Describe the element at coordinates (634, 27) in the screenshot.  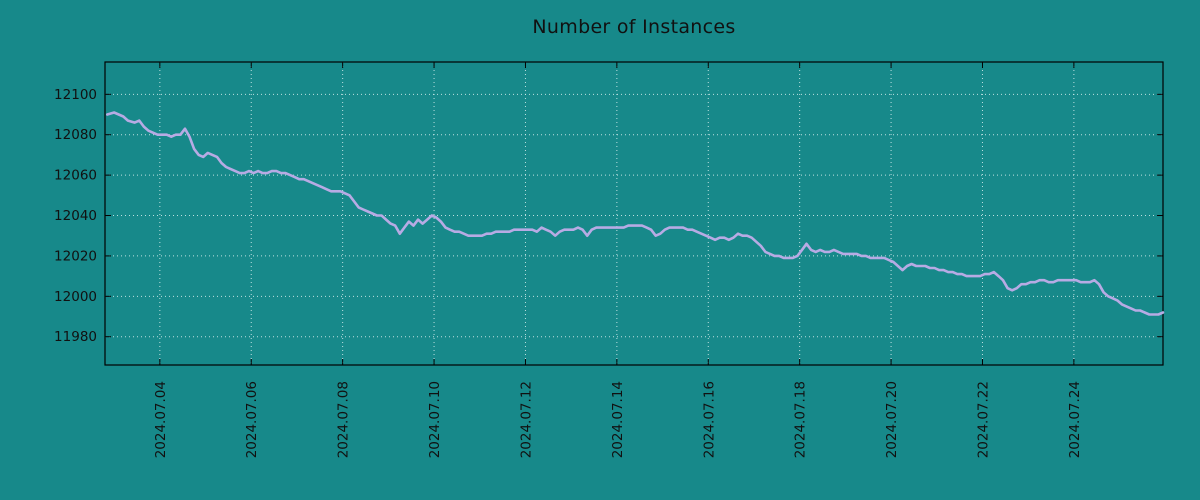
I see `chart-title: Number of Instances` at that location.